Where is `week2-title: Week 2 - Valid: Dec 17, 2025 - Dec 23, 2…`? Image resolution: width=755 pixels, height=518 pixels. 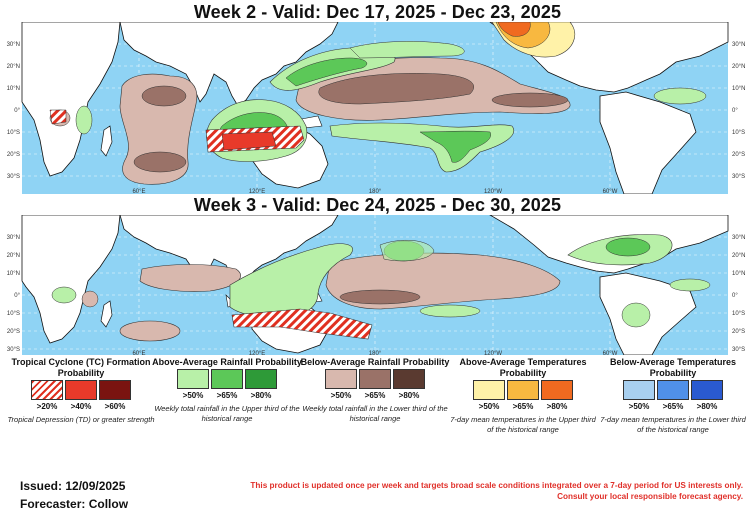 week2-title: Week 2 - Valid: Dec 17, 2025 - Dec 23, 2… is located at coordinates (377, 12).